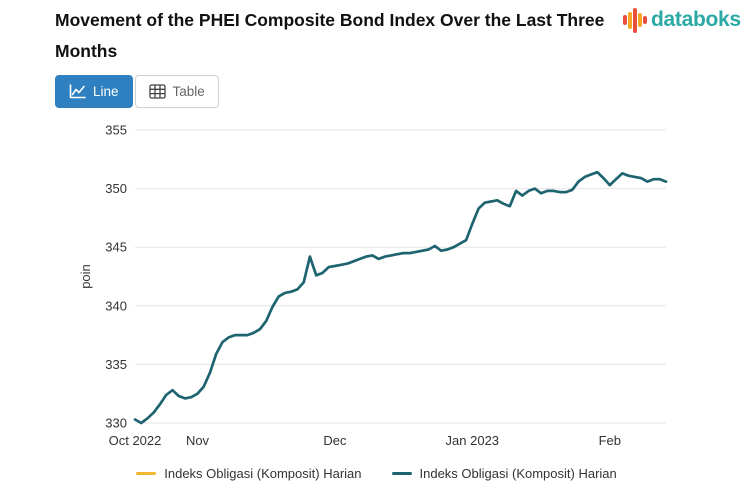 Image resolution: width=753 pixels, height=498 pixels. Describe the element at coordinates (401, 473) in the screenshot. I see `legend-swatch-teal` at that location.